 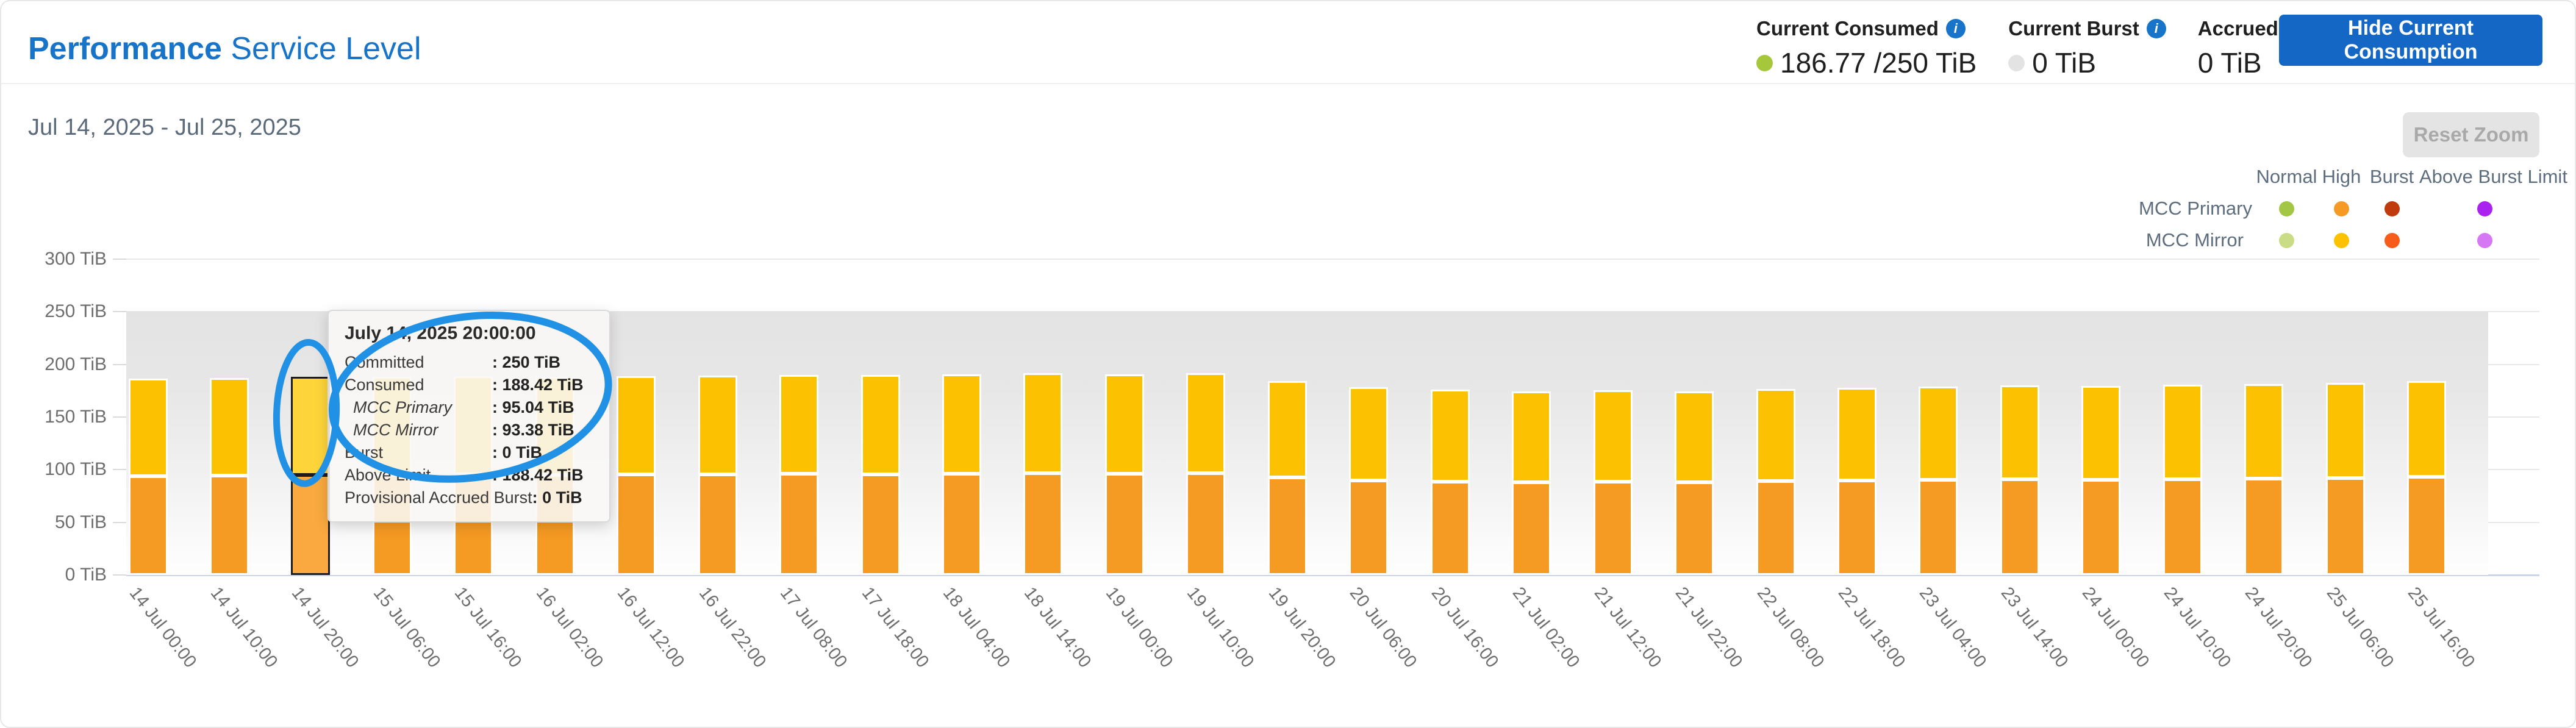 I want to click on x-axis-label: 18 Jul 14:00, so click(x=1057, y=627).